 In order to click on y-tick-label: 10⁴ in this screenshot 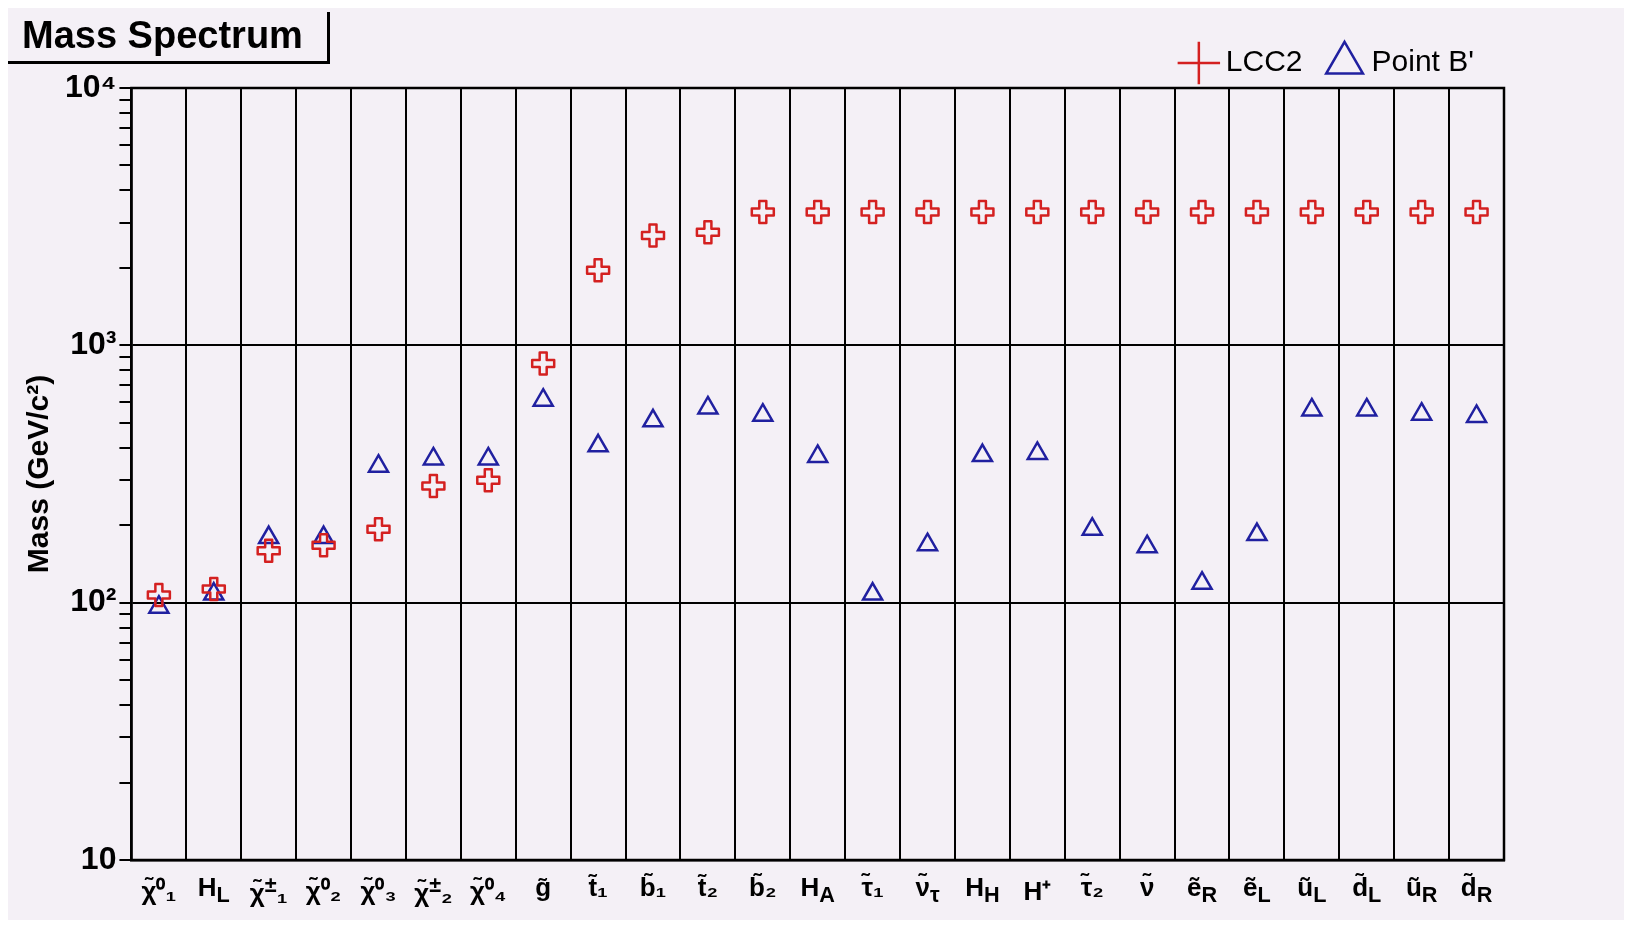, I will do `click(91, 85)`.